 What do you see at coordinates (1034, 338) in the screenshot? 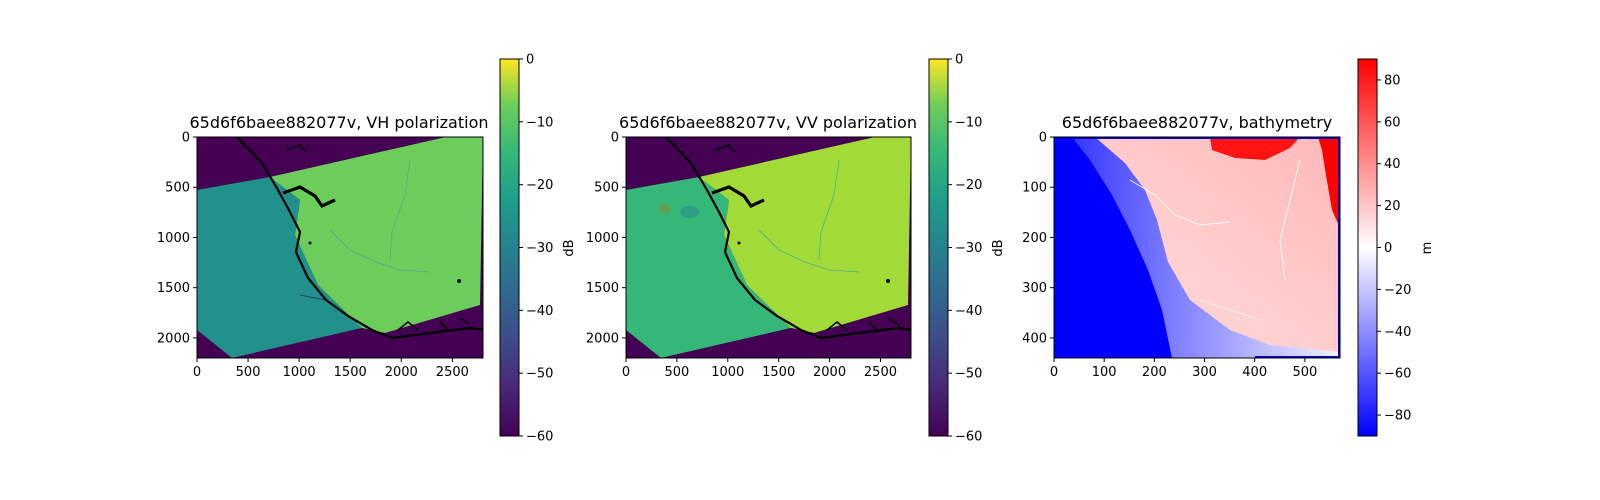
I see `y-tick-label: 400` at bounding box center [1034, 338].